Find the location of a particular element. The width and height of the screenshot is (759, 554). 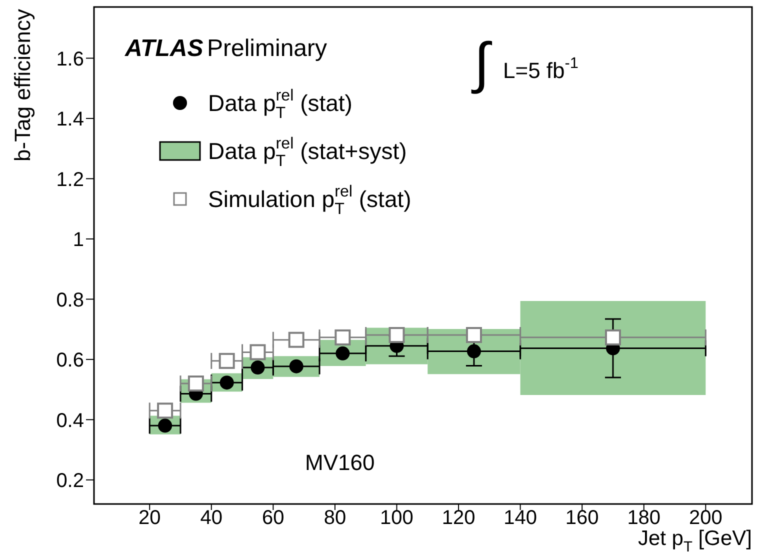

legend-label: Data p$_{T}$$^{rel}$ (stat) is located at coordinates (280, 104).